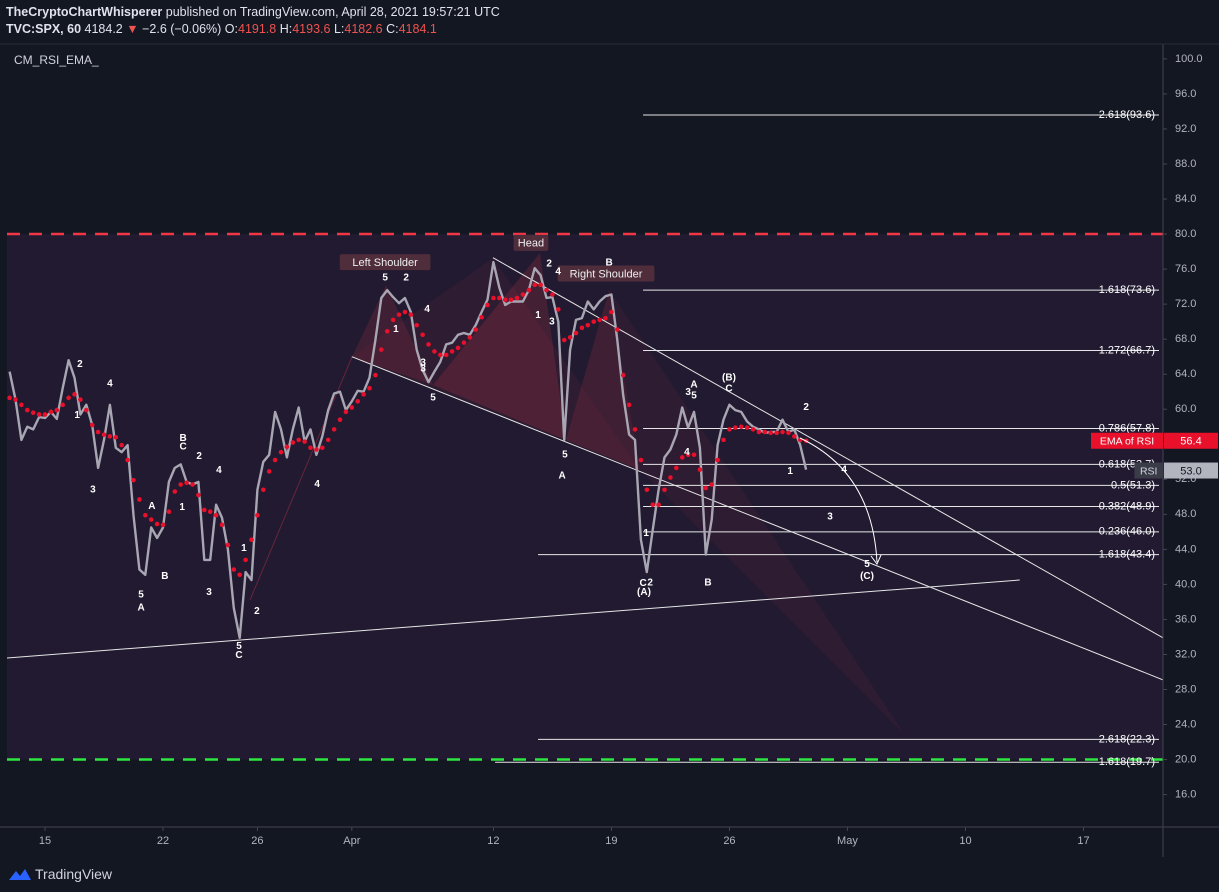 Image resolution: width=1219 pixels, height=892 pixels. Describe the element at coordinates (257, 841) in the screenshot. I see `x-tick-label: 26` at that location.